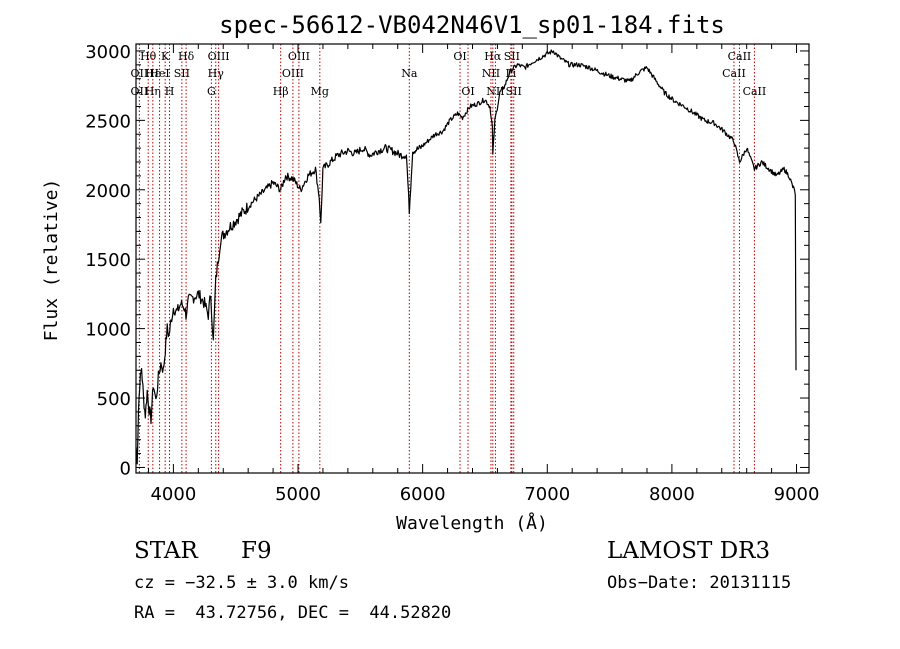 Image resolution: width=900 pixels, height=649 pixels. What do you see at coordinates (108, 52) in the screenshot?
I see `y-tick-label: 3000` at bounding box center [108, 52].